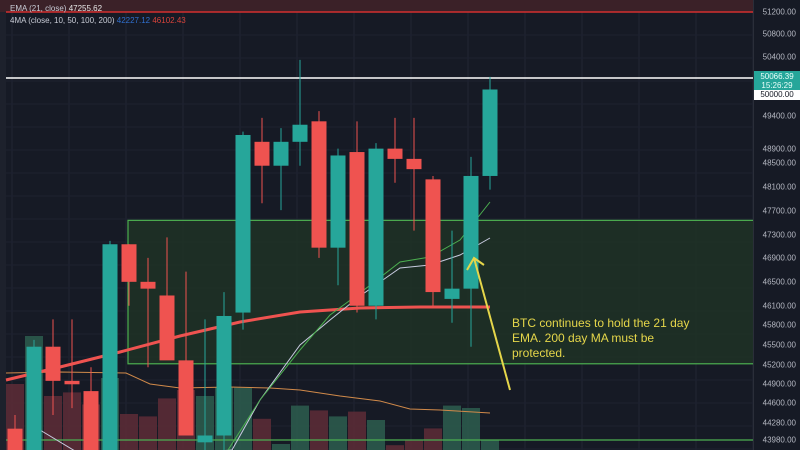 This screenshot has height=450, width=800. I want to click on price-tick: 48900.00, so click(779, 149).